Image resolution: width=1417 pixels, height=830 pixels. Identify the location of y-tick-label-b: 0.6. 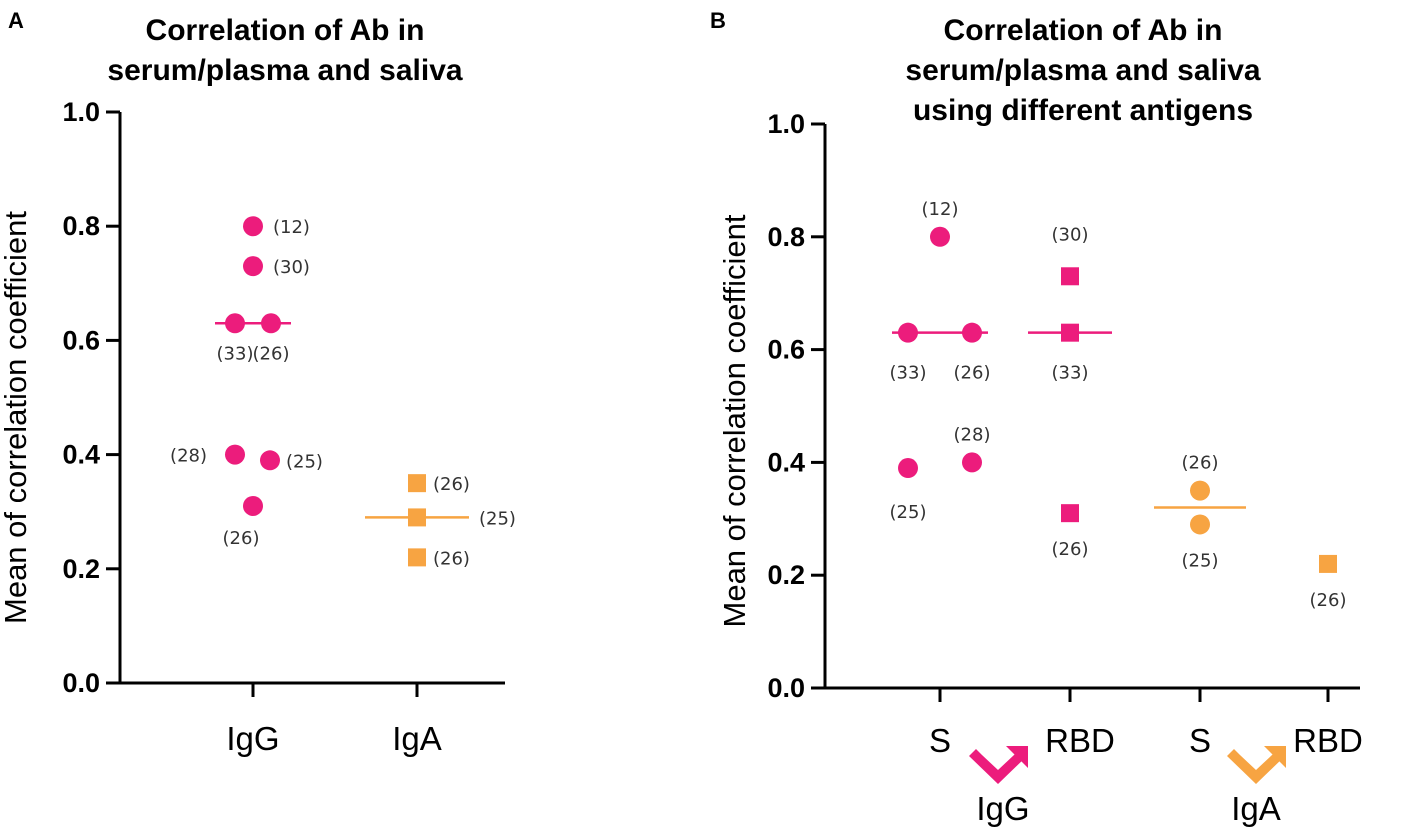
(786, 350).